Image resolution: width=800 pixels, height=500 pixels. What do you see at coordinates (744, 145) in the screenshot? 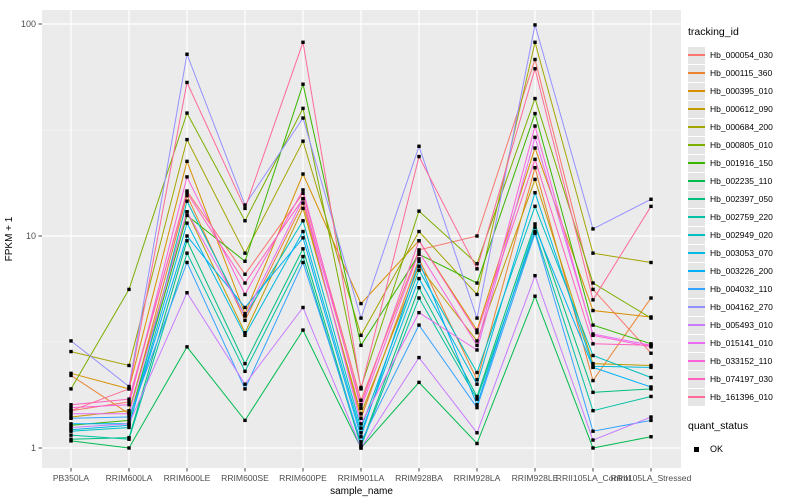
I see `legend-item: Hb_000805_010` at bounding box center [744, 145].